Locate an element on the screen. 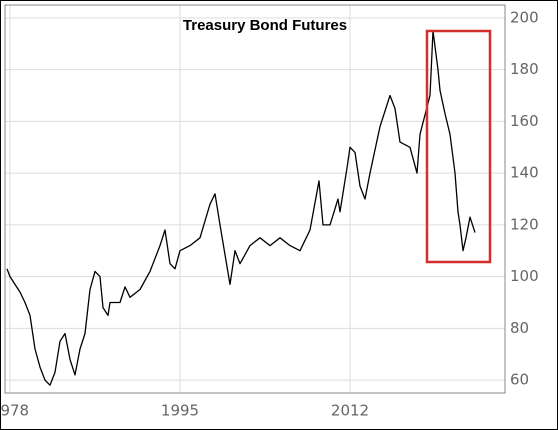 This screenshot has height=430, width=558. x-tick-label: 1978 is located at coordinates (14, 411).